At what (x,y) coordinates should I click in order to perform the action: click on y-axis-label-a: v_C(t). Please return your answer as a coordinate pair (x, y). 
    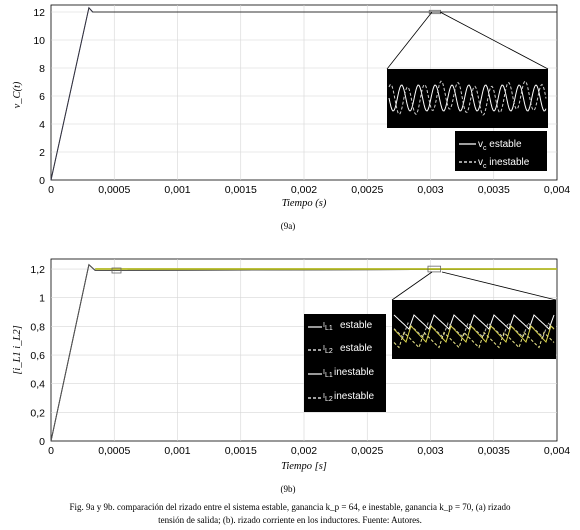
    Looking at the image, I should click on (17, 94).